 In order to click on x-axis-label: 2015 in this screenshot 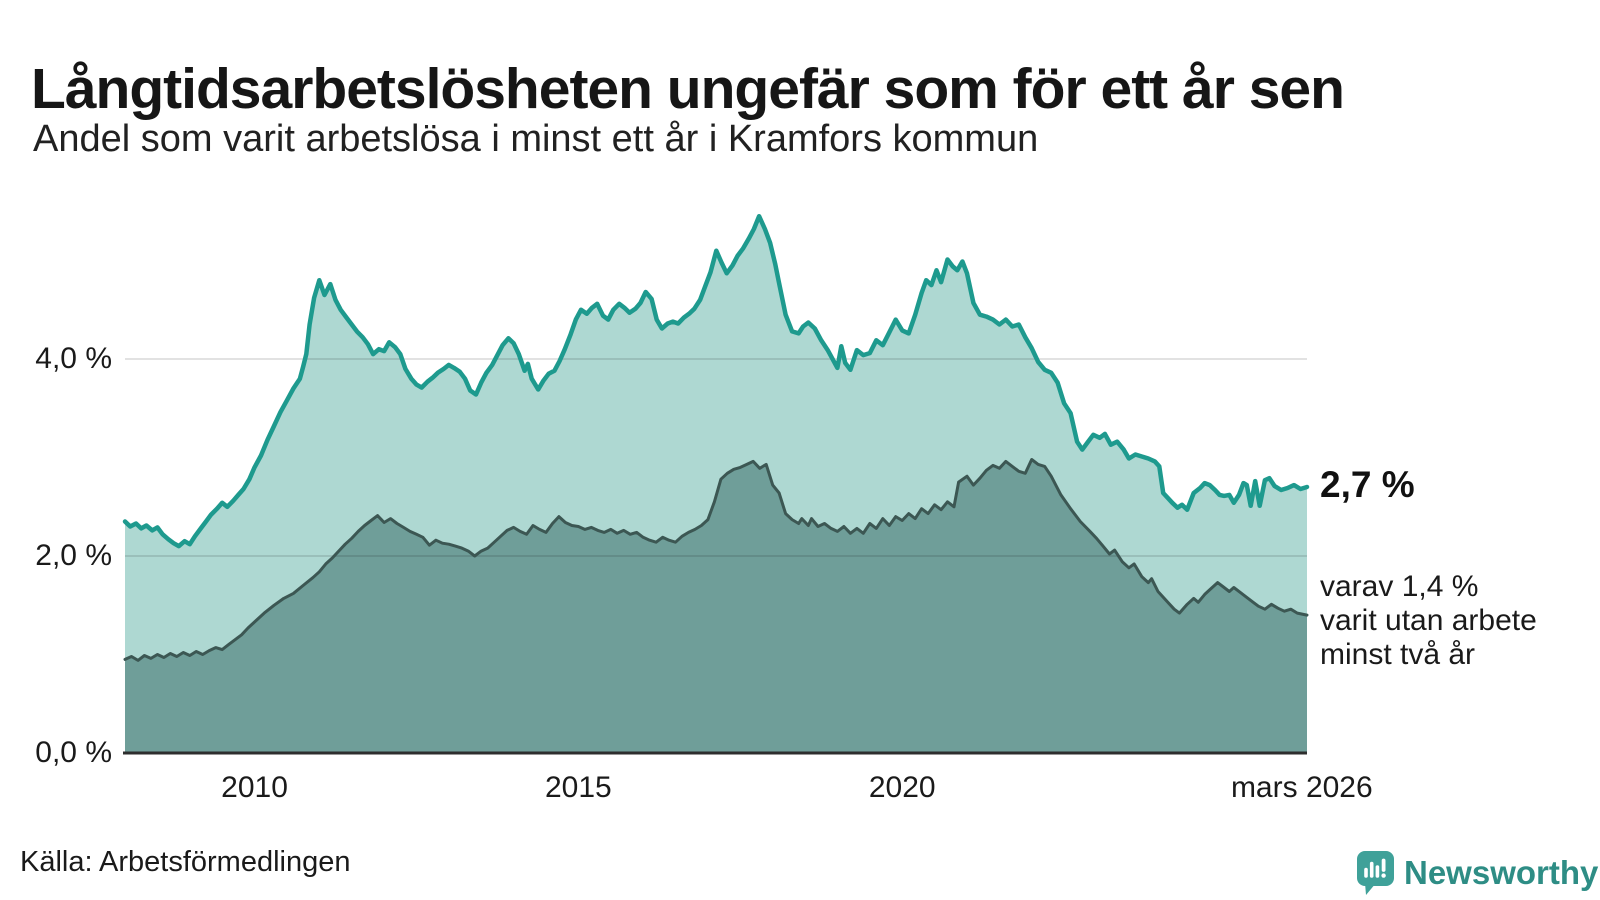, I will do `click(578, 787)`.